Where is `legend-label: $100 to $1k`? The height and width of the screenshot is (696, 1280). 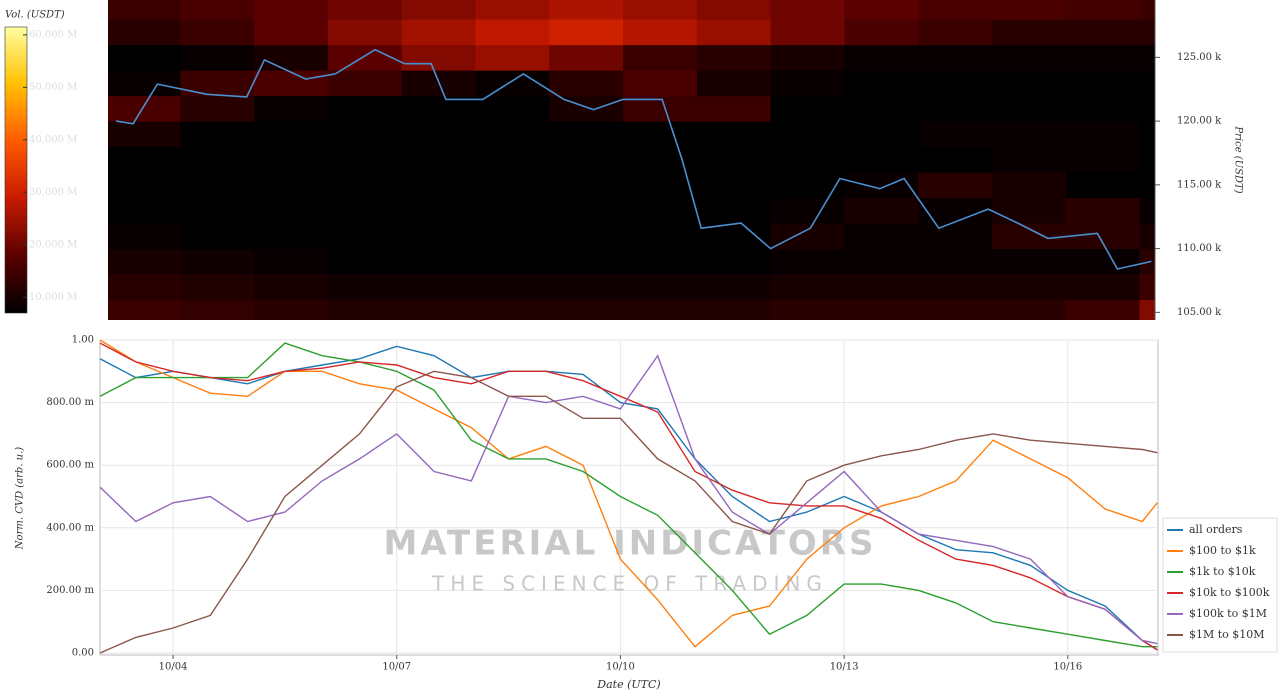
legend-label: $100 to $1k is located at coordinates (1222, 550).